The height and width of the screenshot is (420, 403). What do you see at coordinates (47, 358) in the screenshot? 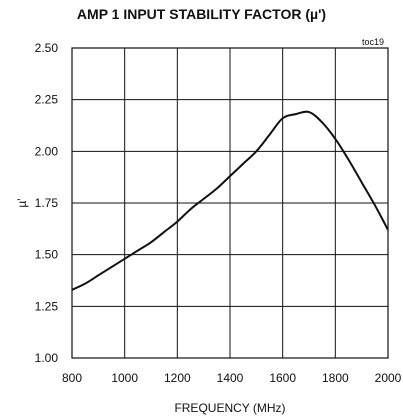
I see `y-tick-label: 1.00` at bounding box center [47, 358].